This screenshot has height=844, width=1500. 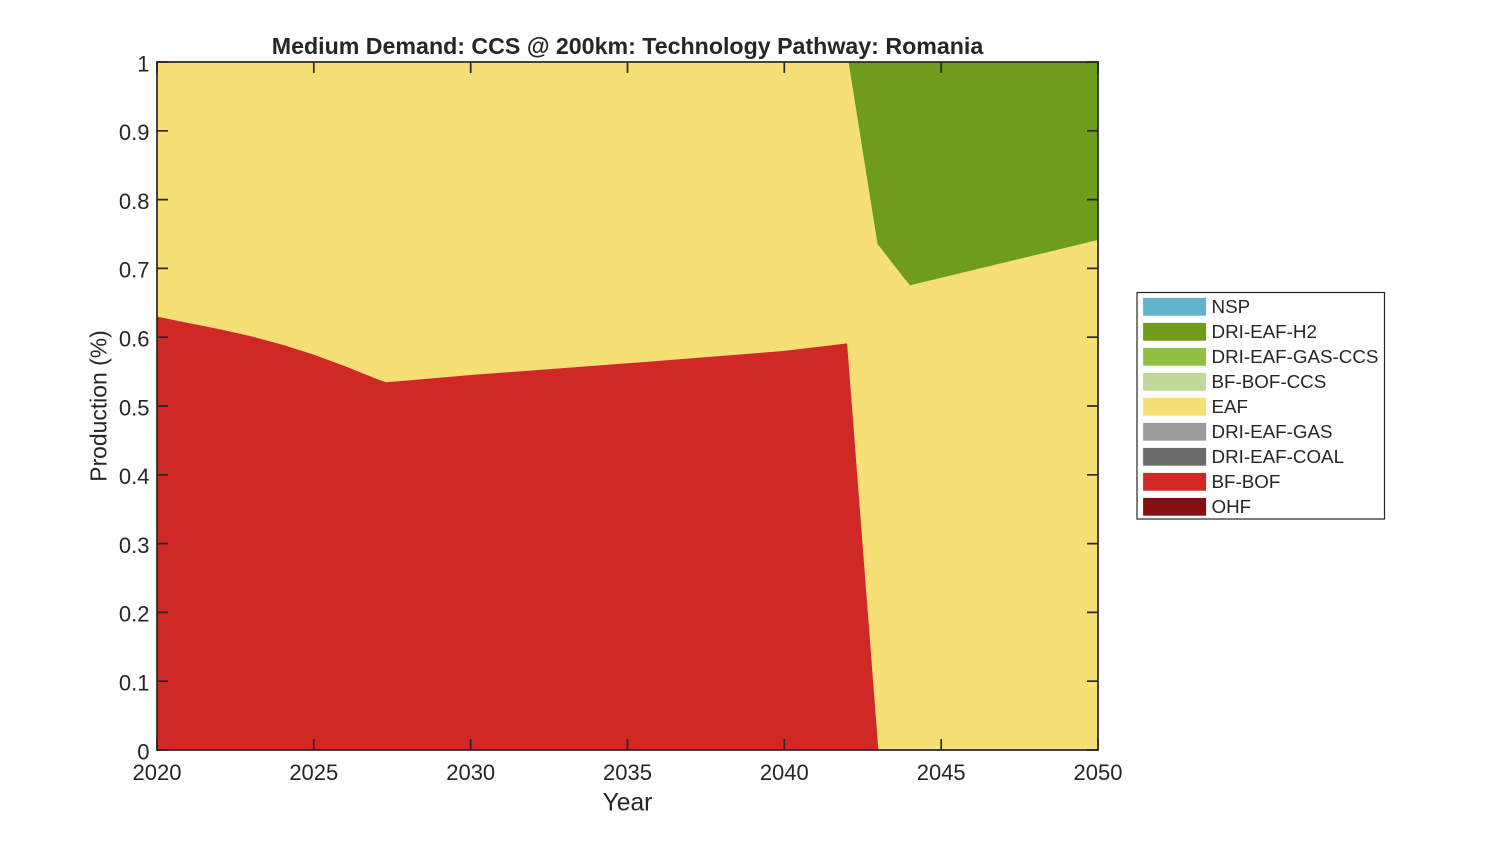 What do you see at coordinates (1246, 481) in the screenshot?
I see `svg-text: BF-BOF` at bounding box center [1246, 481].